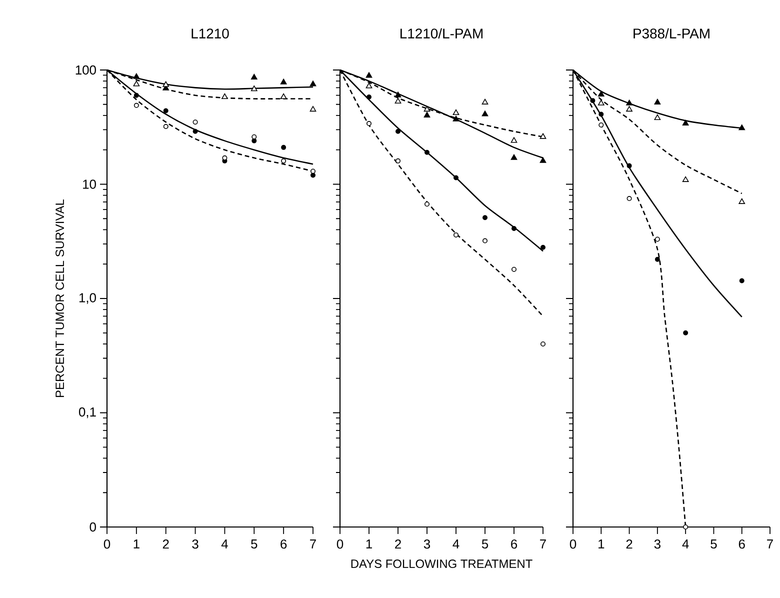  Describe the element at coordinates (93, 527) in the screenshot. I see `y-tick-label: 0` at that location.